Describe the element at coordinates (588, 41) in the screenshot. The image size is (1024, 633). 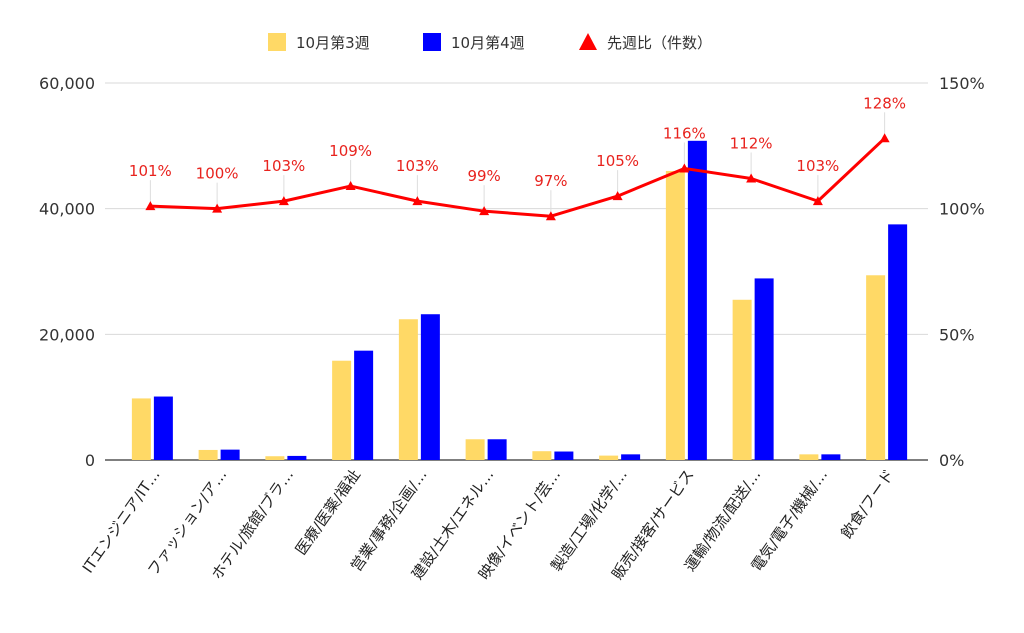
I see `legend-marker-ratio` at that location.